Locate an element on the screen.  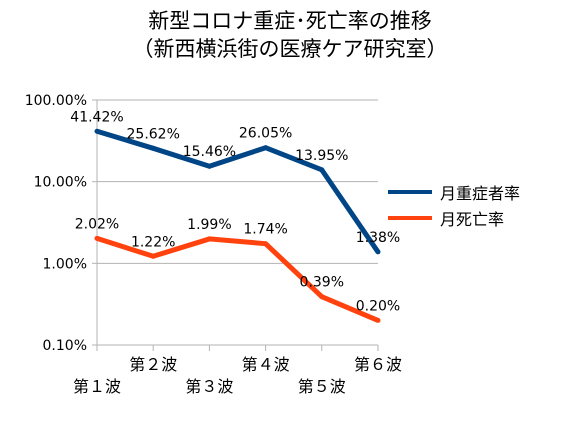
x-tick-label-4: 第５波 is located at coordinates (322, 386).